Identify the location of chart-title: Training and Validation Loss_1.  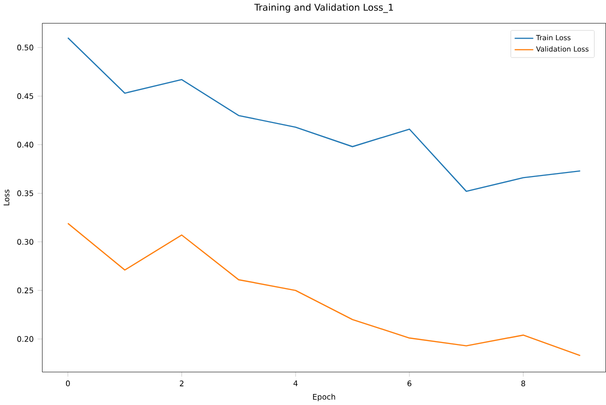
(323, 8).